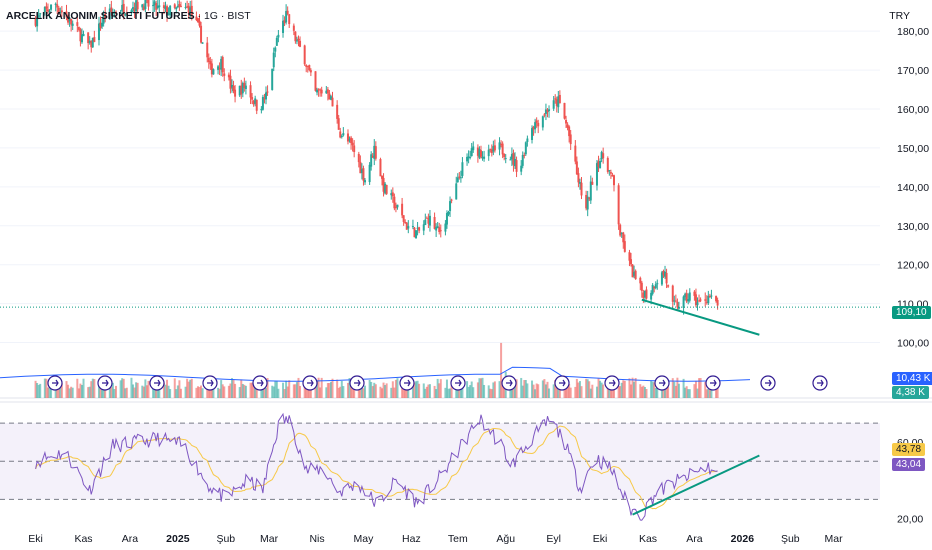 This screenshot has height=550, width=932. Describe the element at coordinates (35, 539) in the screenshot. I see `time-axis-label: Eki` at that location.